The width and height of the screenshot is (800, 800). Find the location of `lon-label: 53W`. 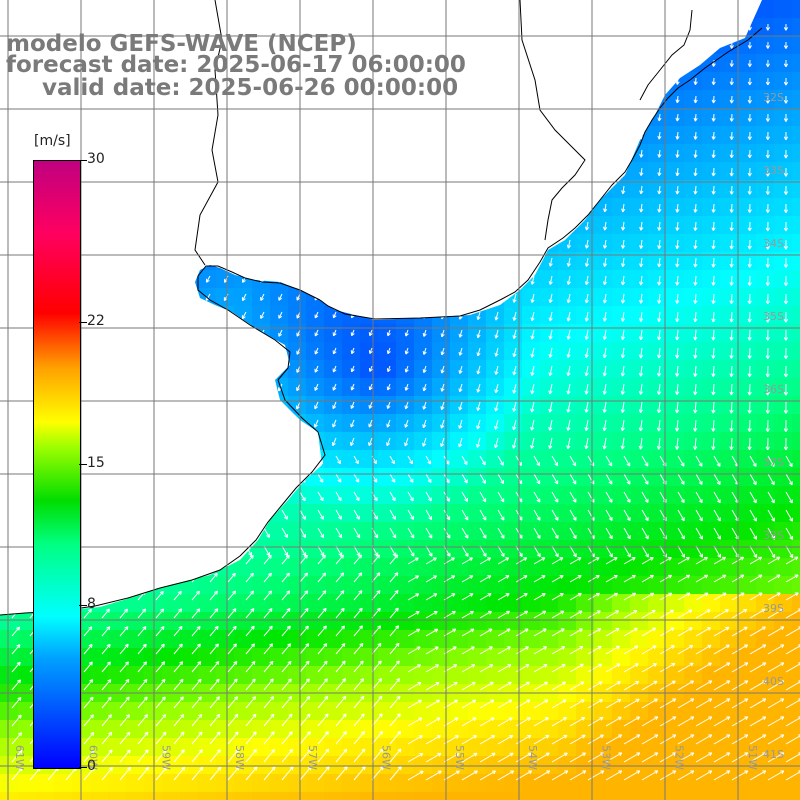

lon-label: 53W is located at coordinates (605, 757).